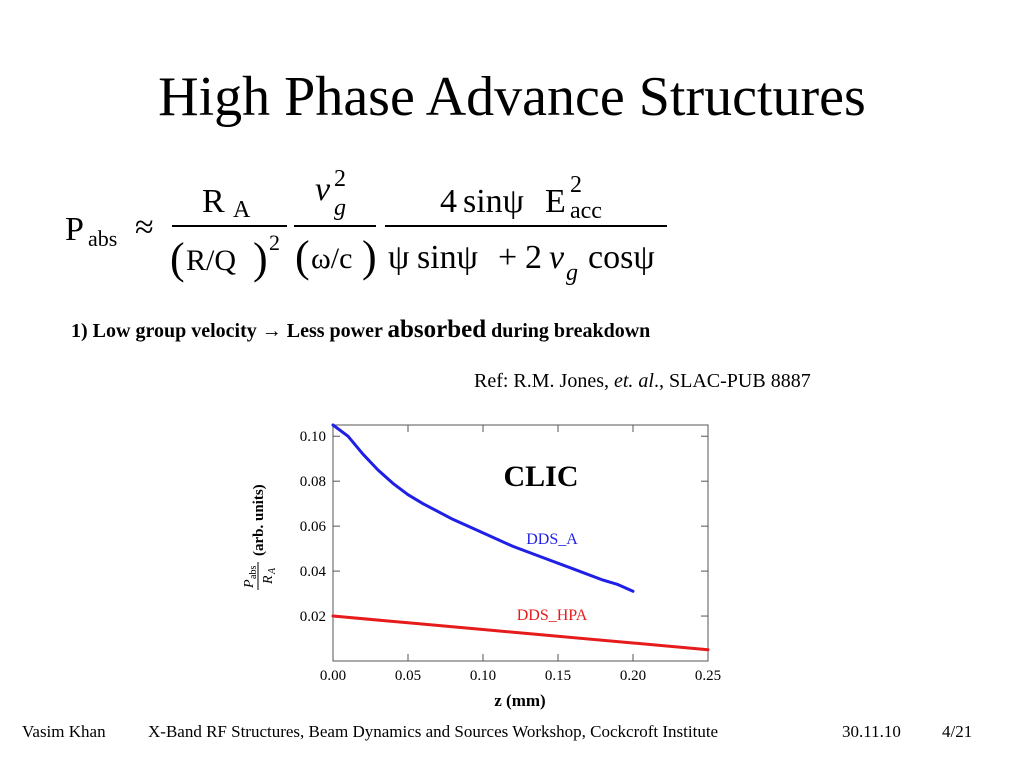 The width and height of the screenshot is (1024, 768). I want to click on formula-f3-den-sin: sinψ, so click(447, 257).